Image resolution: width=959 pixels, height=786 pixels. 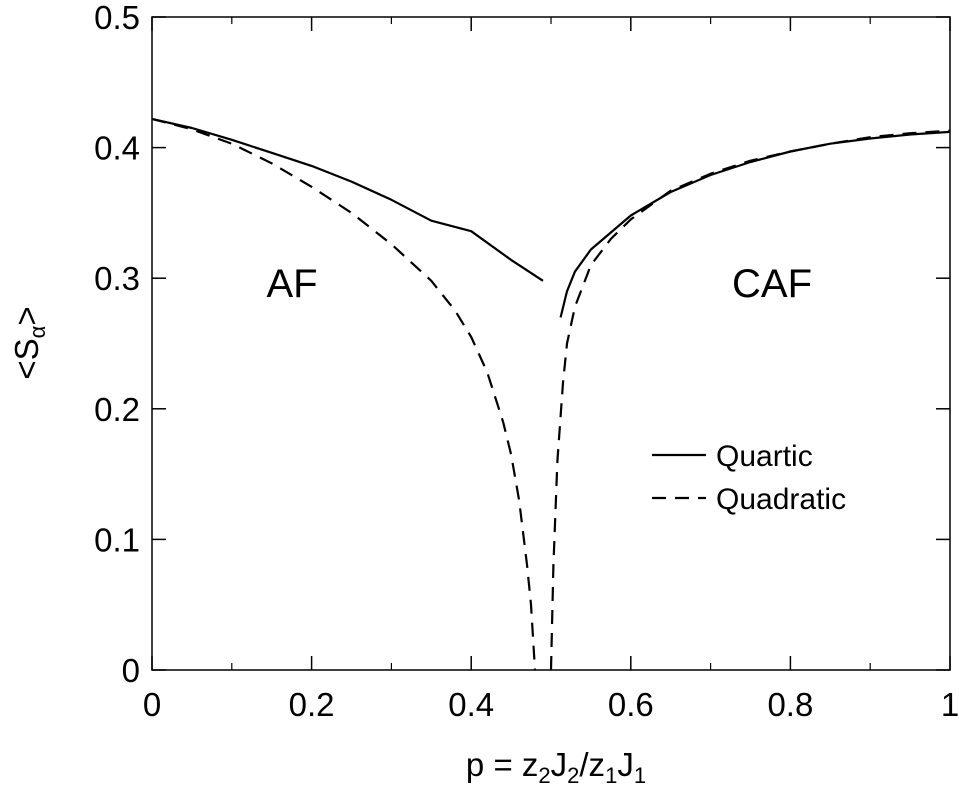 What do you see at coordinates (152, 704) in the screenshot?
I see `x-tick-label-0: 0` at bounding box center [152, 704].